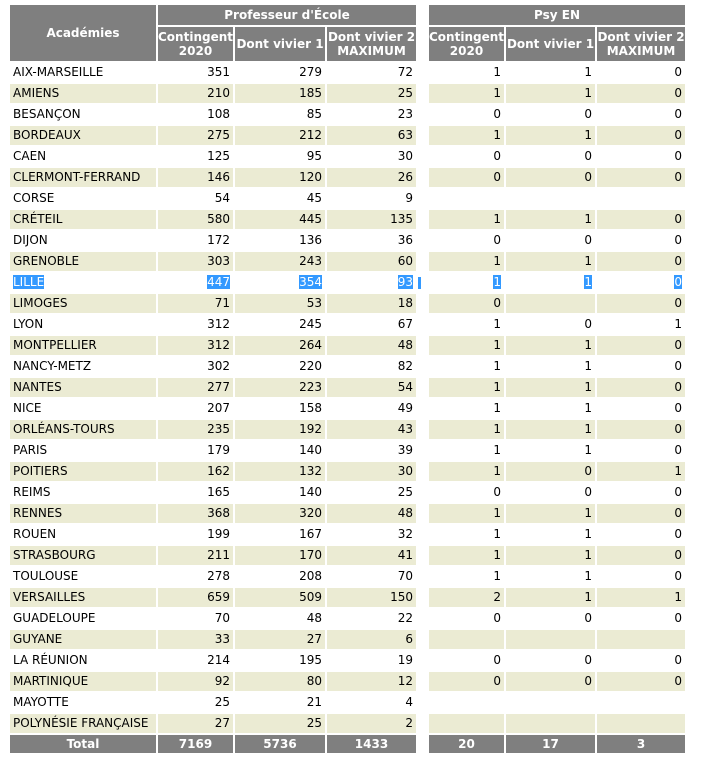  I want to click on table-row: ROUEN 199 167 32 1 1 0, so click(347, 534).